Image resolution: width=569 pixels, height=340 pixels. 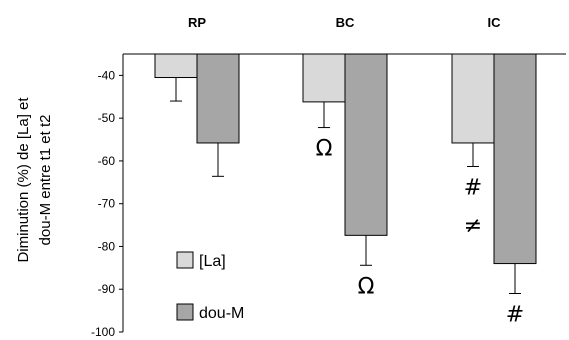 What do you see at coordinates (107, 246) in the screenshot?
I see `y-tick-label: -80` at bounding box center [107, 246].